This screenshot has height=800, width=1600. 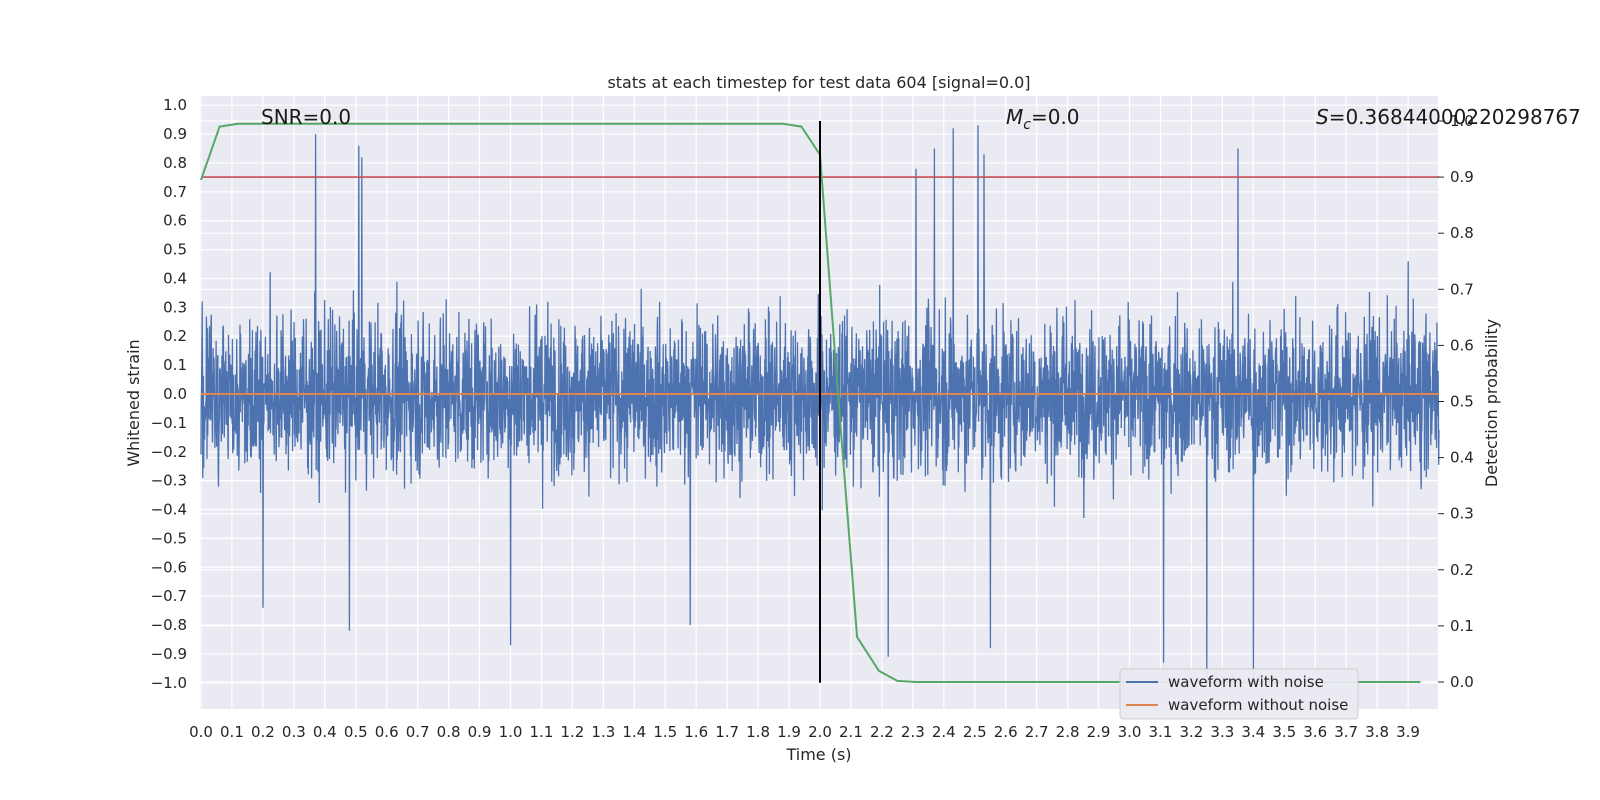 I want to click on y2-tick-label: 0.6, so click(x=1462, y=345).